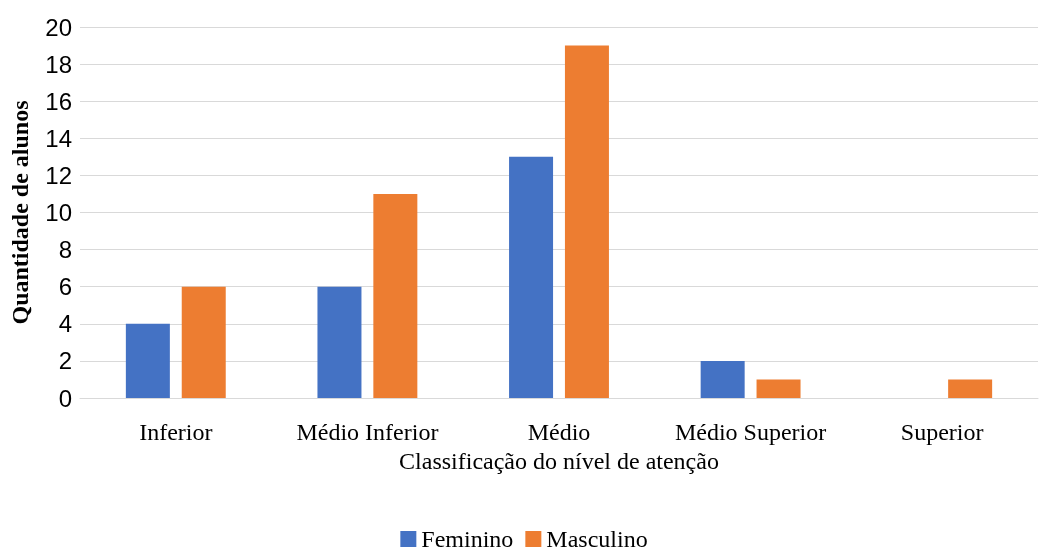 The height and width of the screenshot is (558, 1048). Describe the element at coordinates (942, 432) in the screenshot. I see `x-tick-label: Superior` at that location.